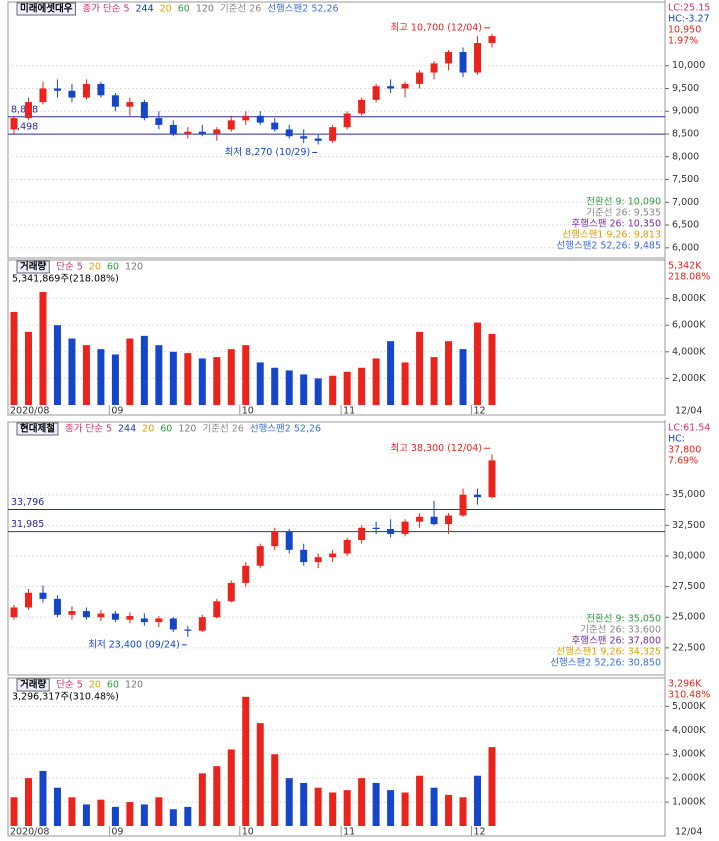  What do you see at coordinates (605, 663) in the screenshot?
I see `indicator-info: 선행스팬2 52,26: 30,850` at bounding box center [605, 663].